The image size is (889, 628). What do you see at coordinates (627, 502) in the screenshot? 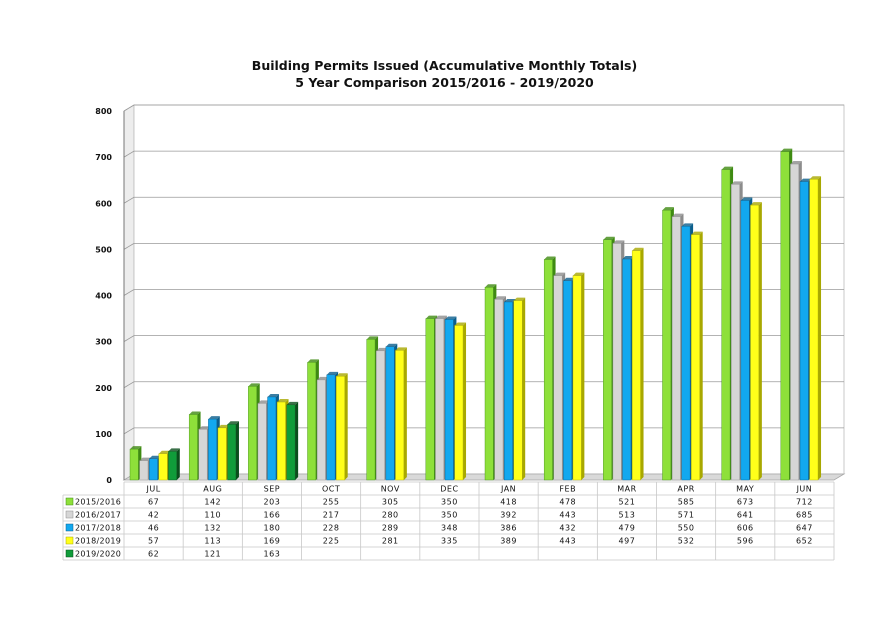
I see `data-label: 521` at bounding box center [627, 502].